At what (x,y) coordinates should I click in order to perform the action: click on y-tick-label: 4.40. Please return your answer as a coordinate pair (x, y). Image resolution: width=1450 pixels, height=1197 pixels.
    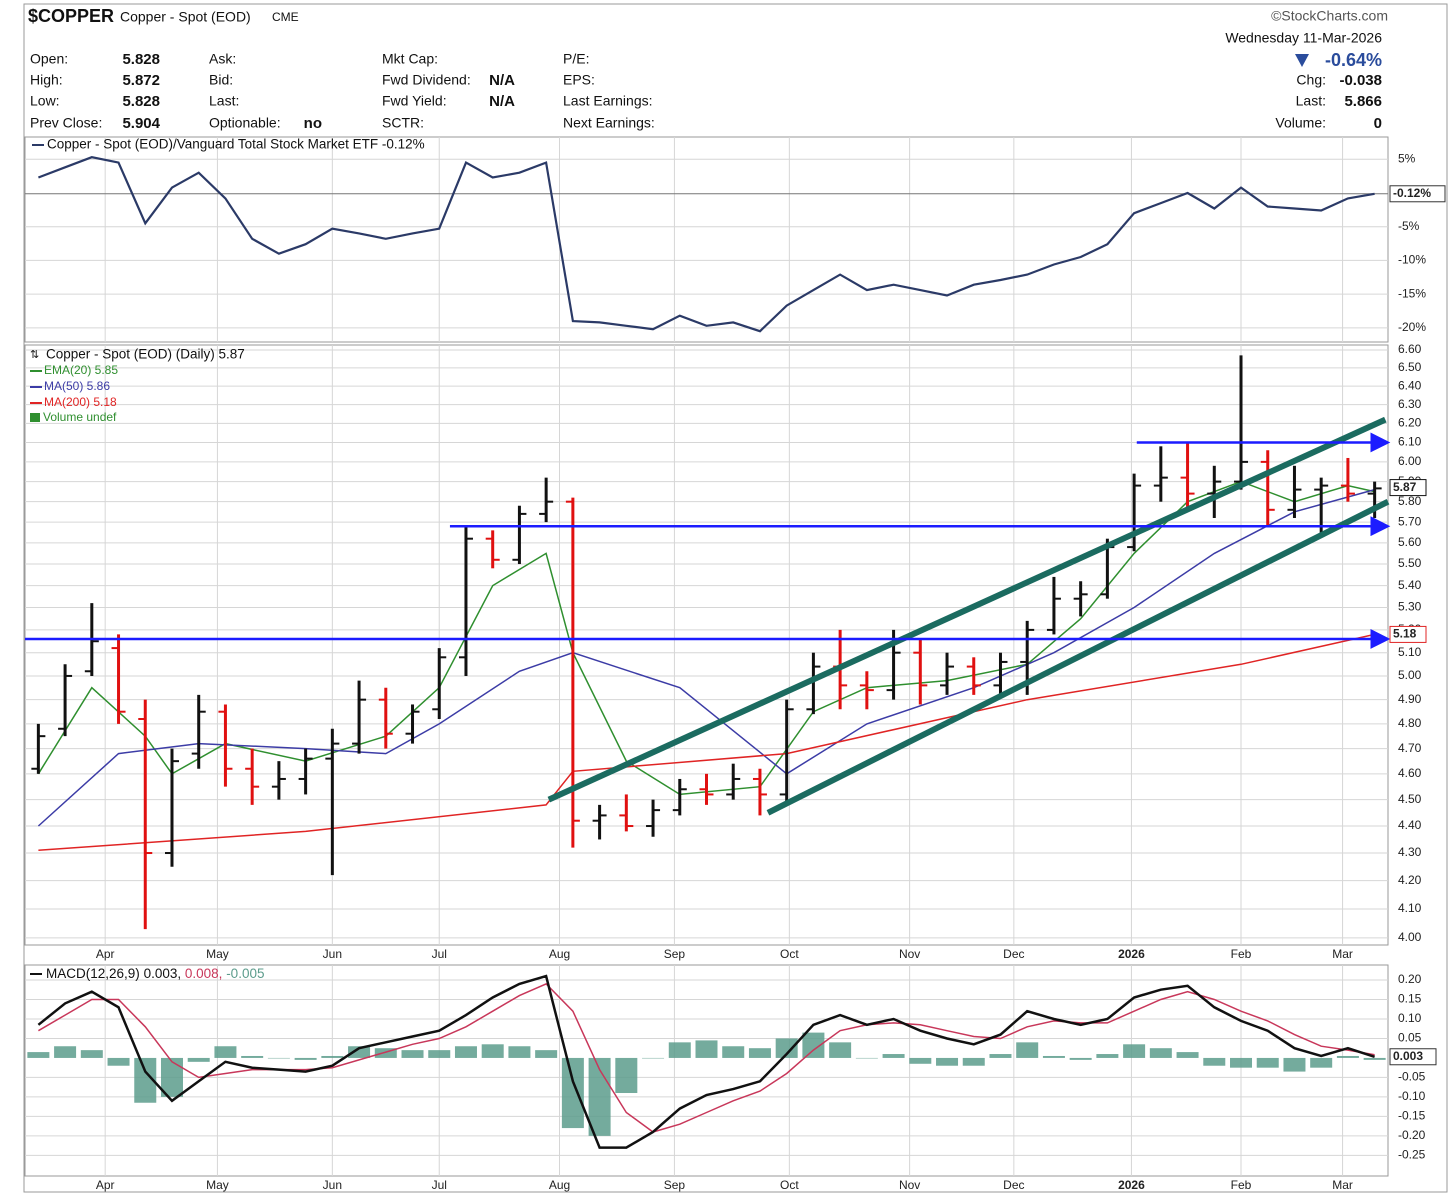
    Looking at the image, I should click on (1410, 825).